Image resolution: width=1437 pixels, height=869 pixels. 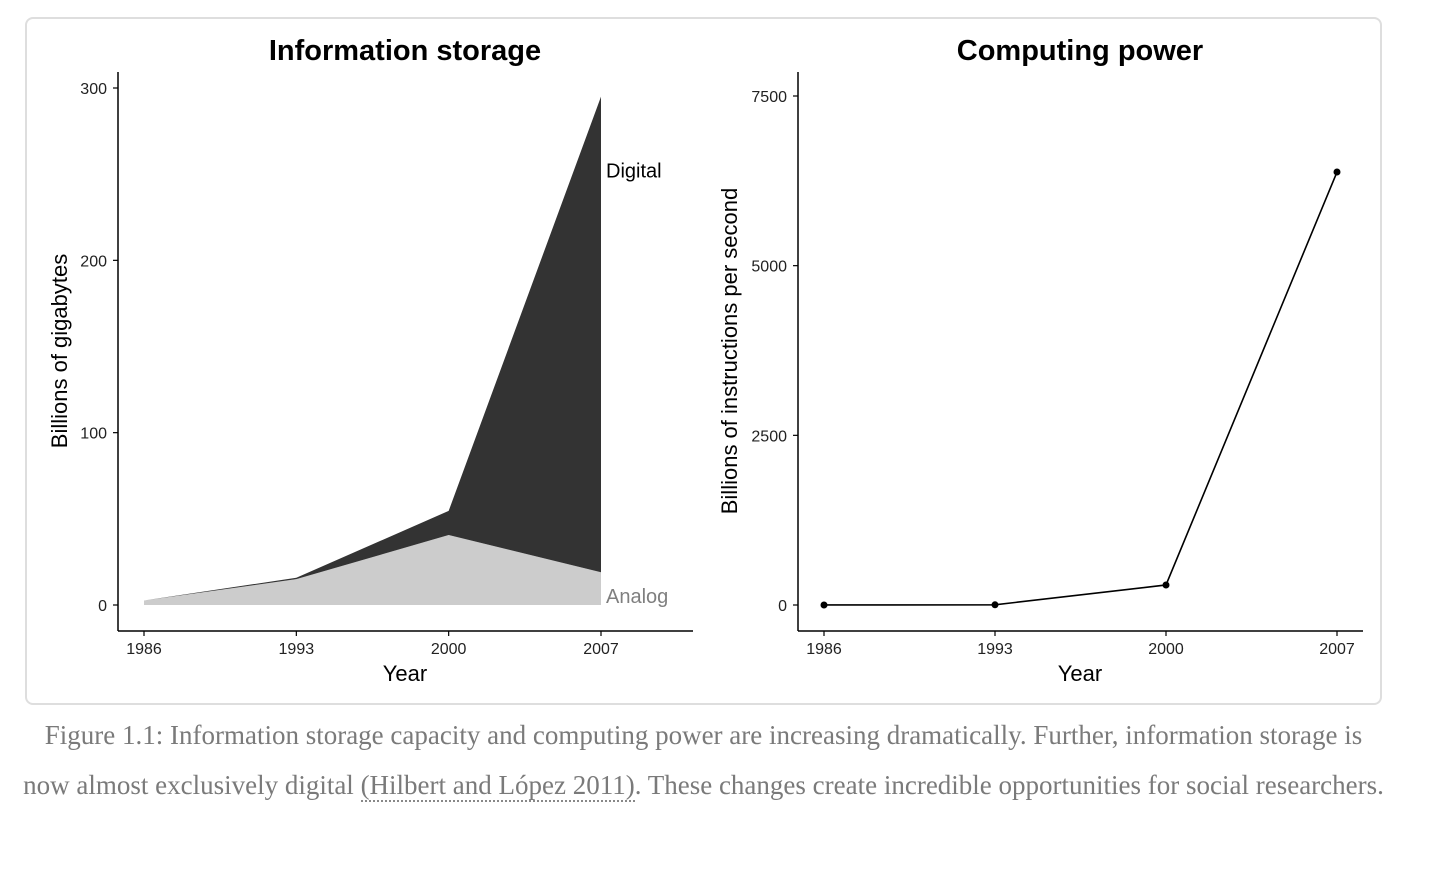 I want to click on area-analog, so click(x=372, y=570).